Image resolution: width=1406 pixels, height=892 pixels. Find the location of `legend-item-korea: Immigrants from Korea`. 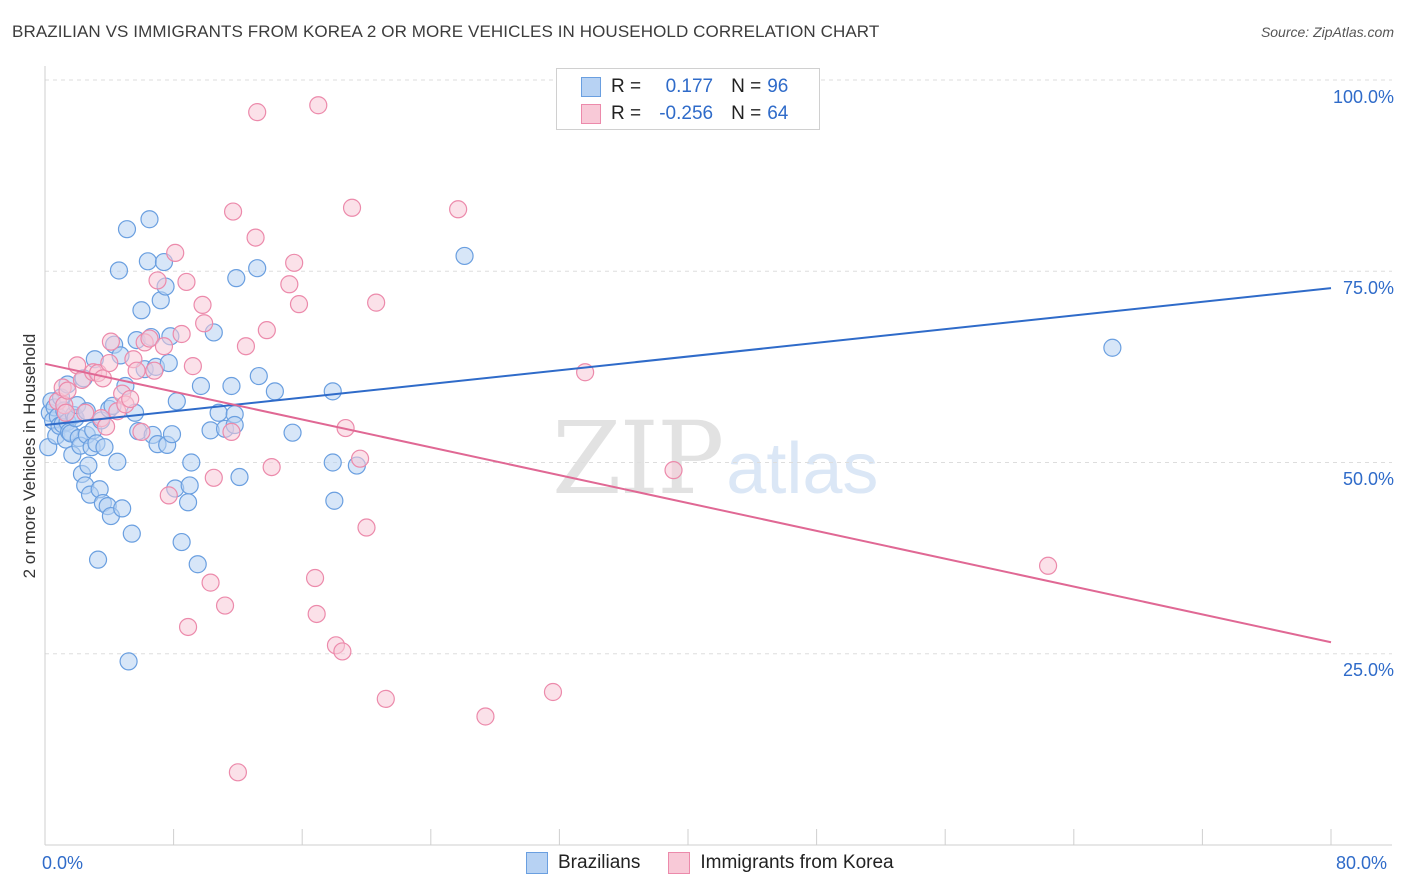

legend-item-korea: Immigrants from Korea is located at coordinates (781, 863).